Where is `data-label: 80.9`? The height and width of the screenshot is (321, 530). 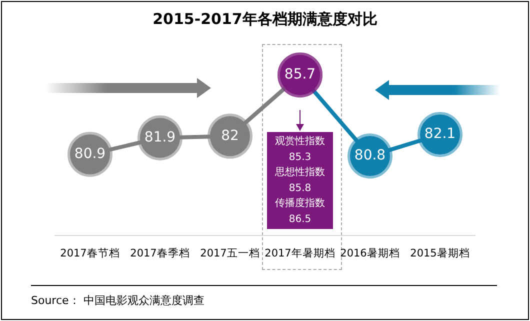
data-label: 80.9 is located at coordinates (90, 154).